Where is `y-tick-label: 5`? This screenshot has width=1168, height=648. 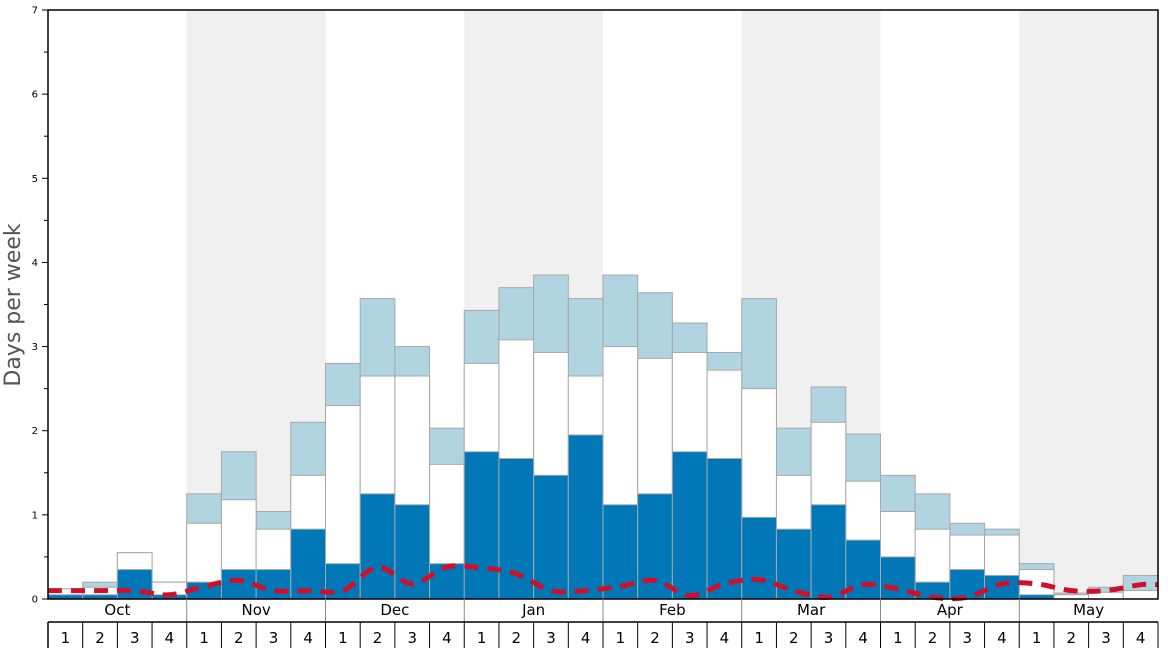 y-tick-label: 5 is located at coordinates (35, 179).